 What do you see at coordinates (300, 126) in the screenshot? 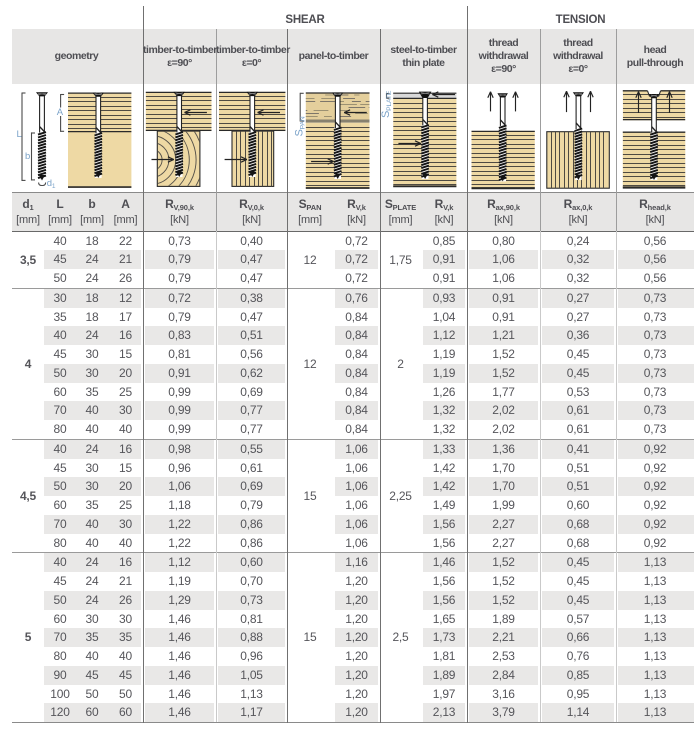
I see `svg-text: SPAN` at bounding box center [300, 126].